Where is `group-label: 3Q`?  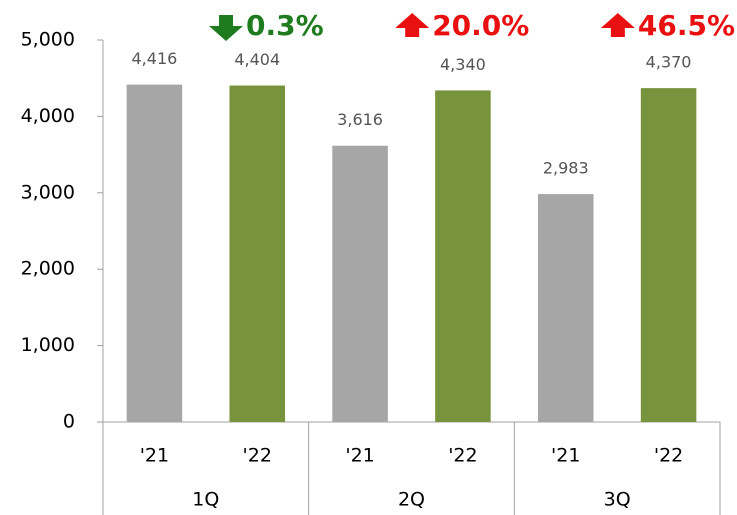 group-label: 3Q is located at coordinates (617, 500).